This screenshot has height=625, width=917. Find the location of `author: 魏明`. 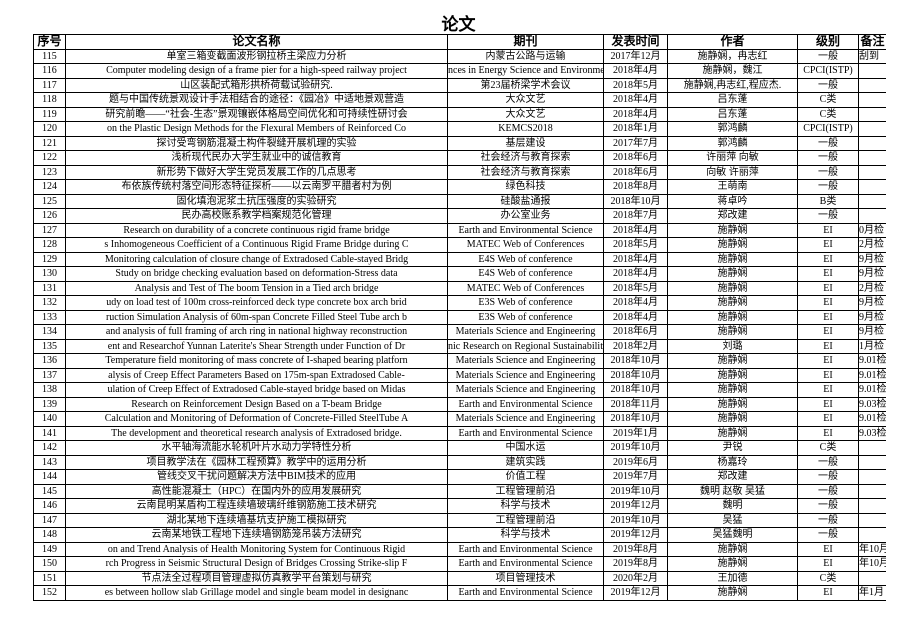

author: 魏明 is located at coordinates (732, 506).